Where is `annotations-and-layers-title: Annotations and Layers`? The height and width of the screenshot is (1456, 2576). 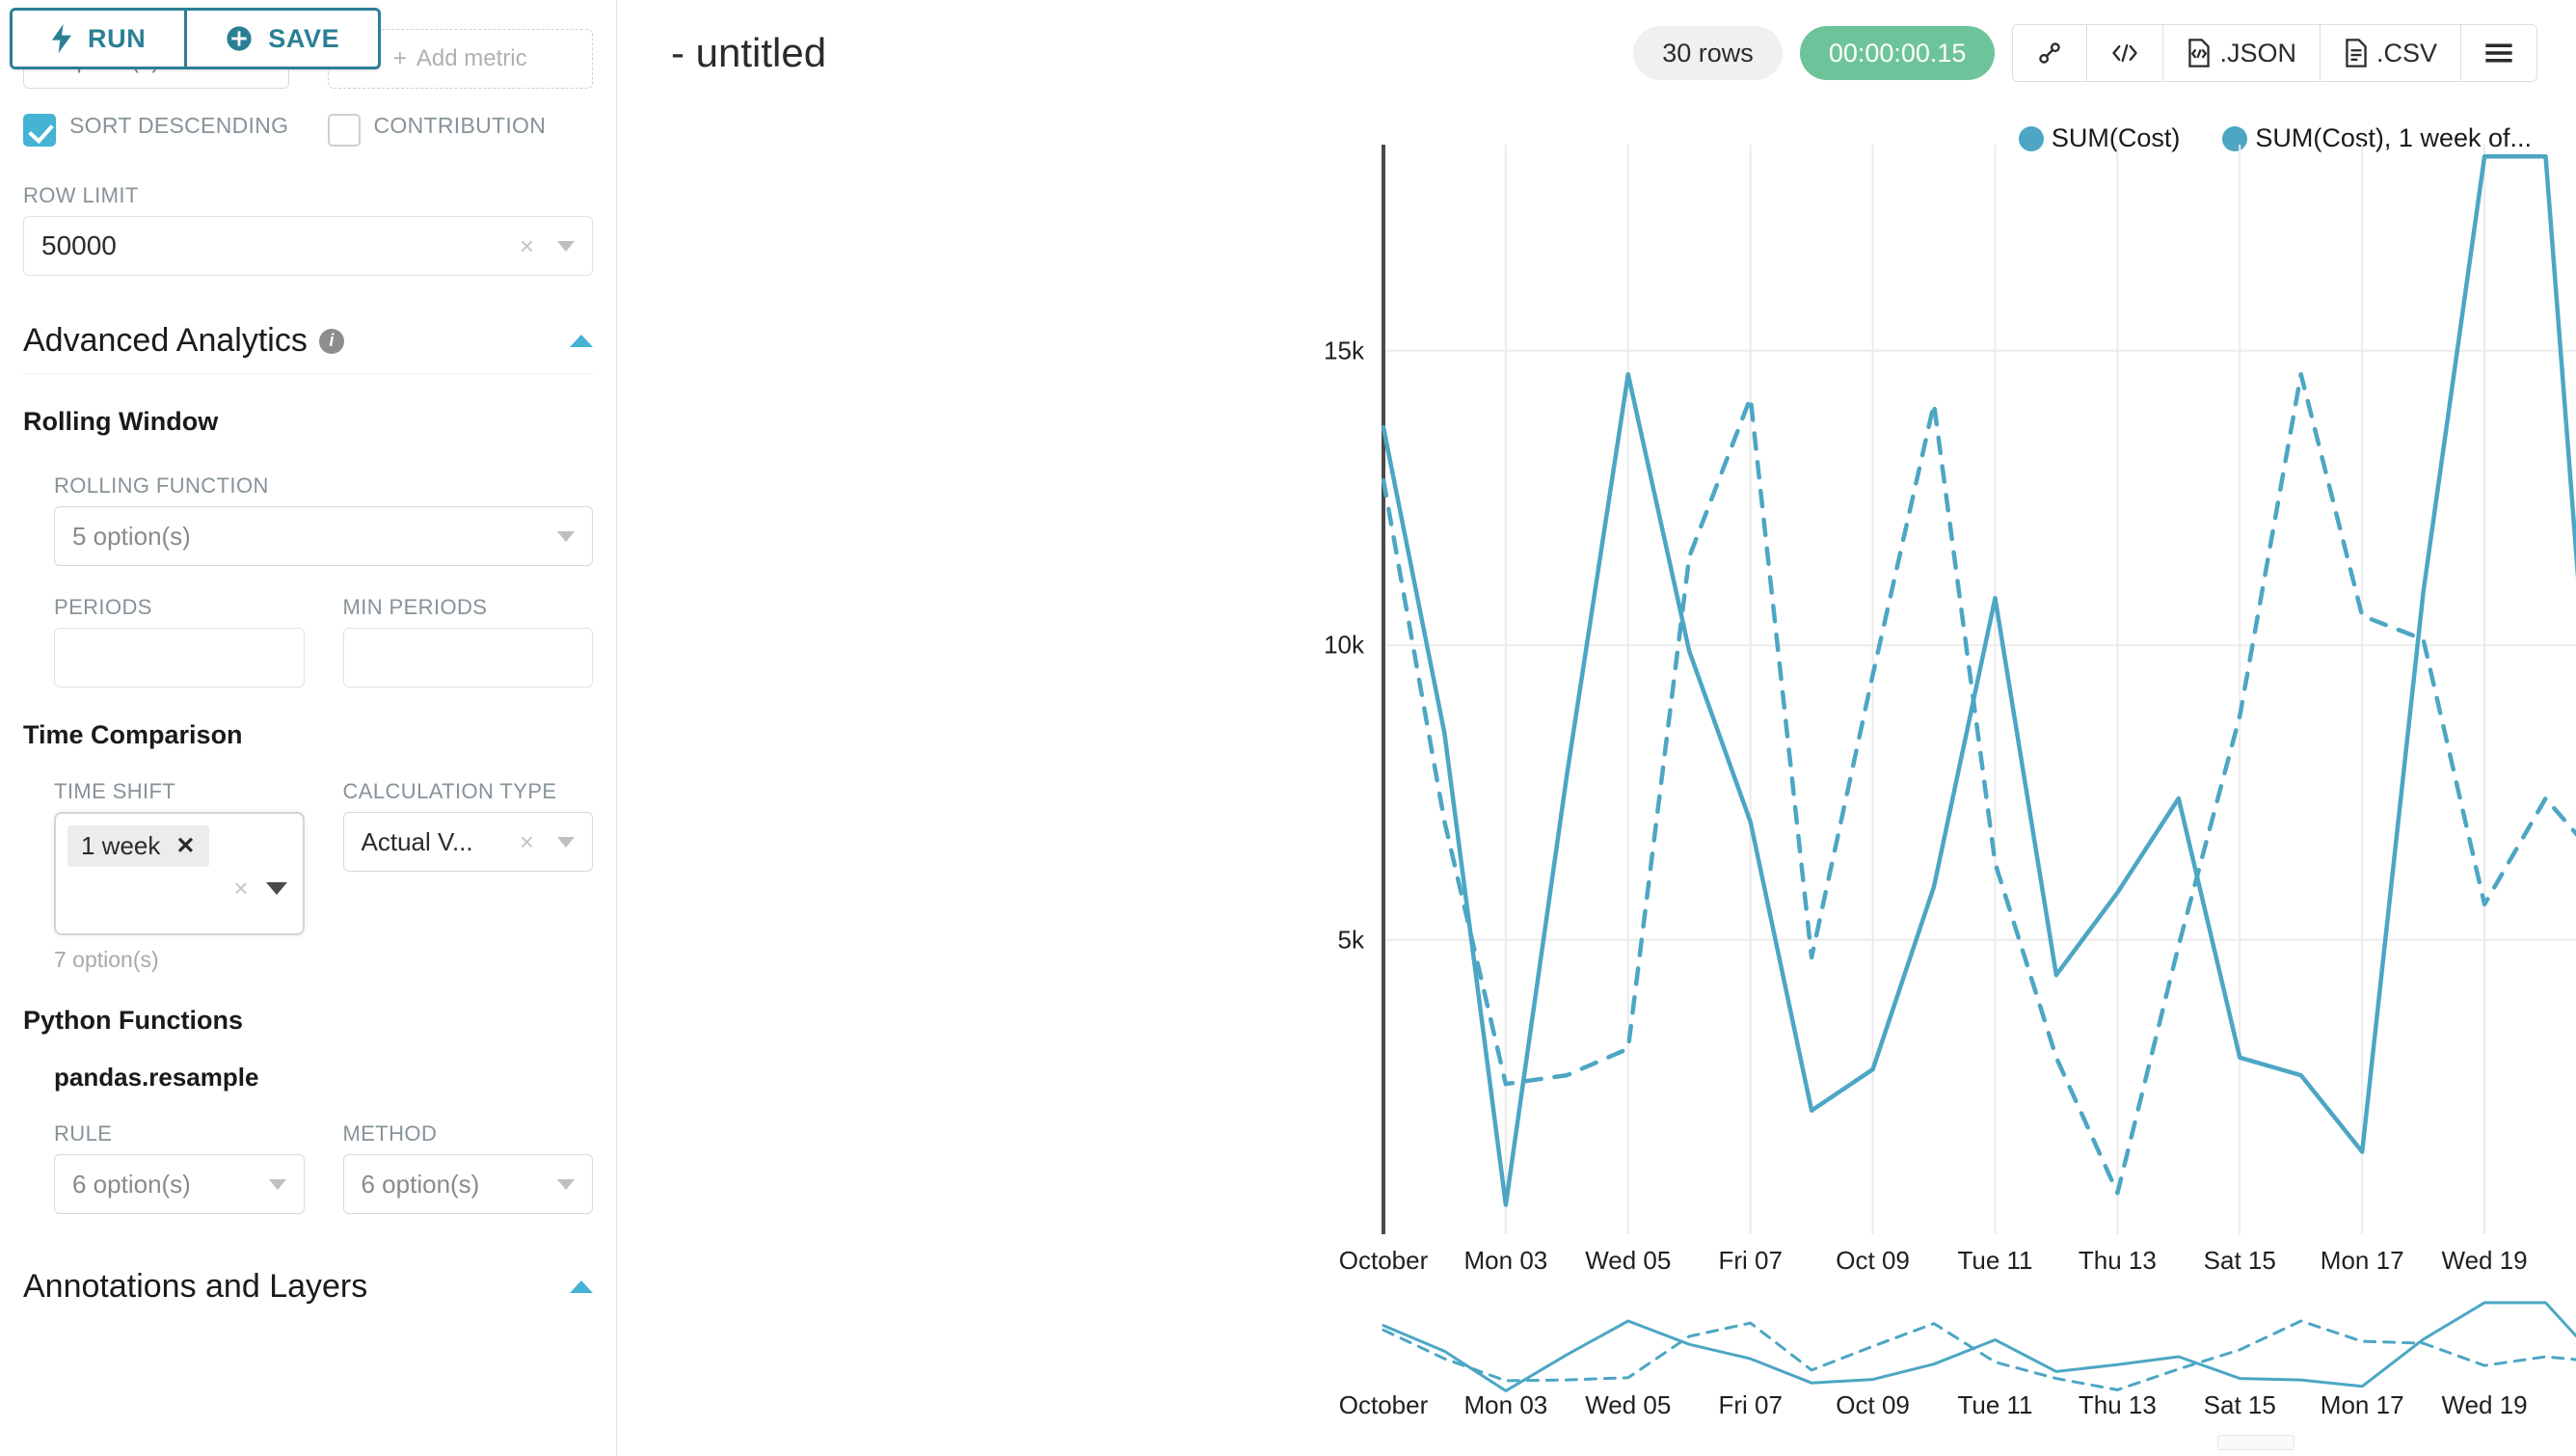
annotations-and-layers-title: Annotations and Layers is located at coordinates (196, 1286).